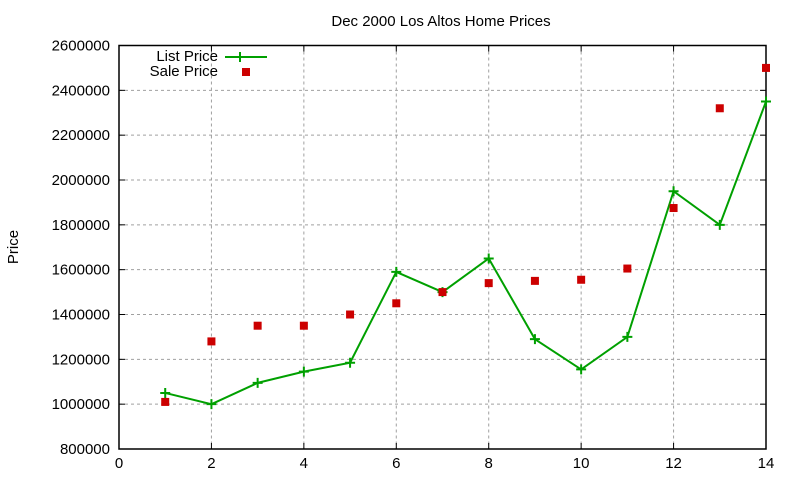 This screenshot has height=480, width=800. Describe the element at coordinates (211, 463) in the screenshot. I see `x-tick-label: 2` at that location.